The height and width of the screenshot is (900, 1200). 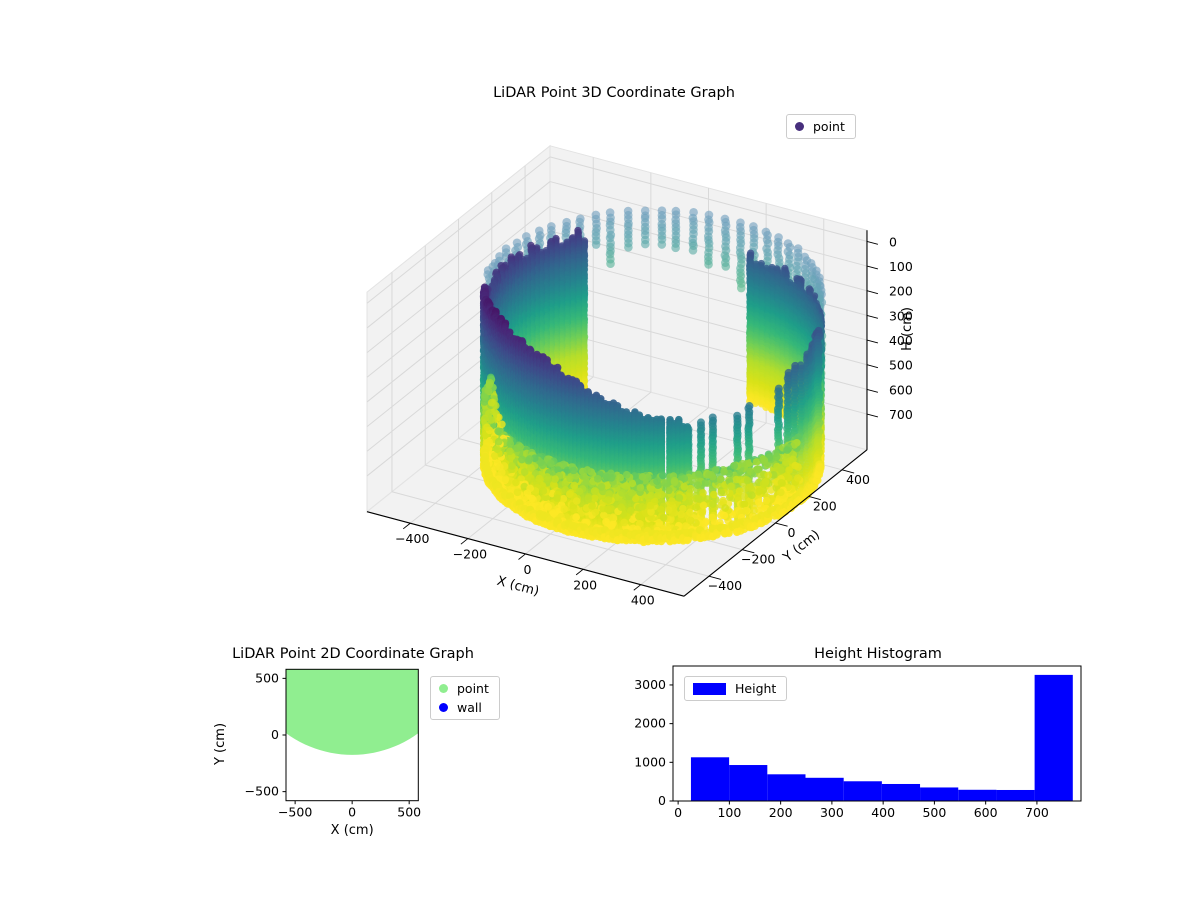 What do you see at coordinates (469, 707) in the screenshot?
I see `legend-label: wall` at bounding box center [469, 707].